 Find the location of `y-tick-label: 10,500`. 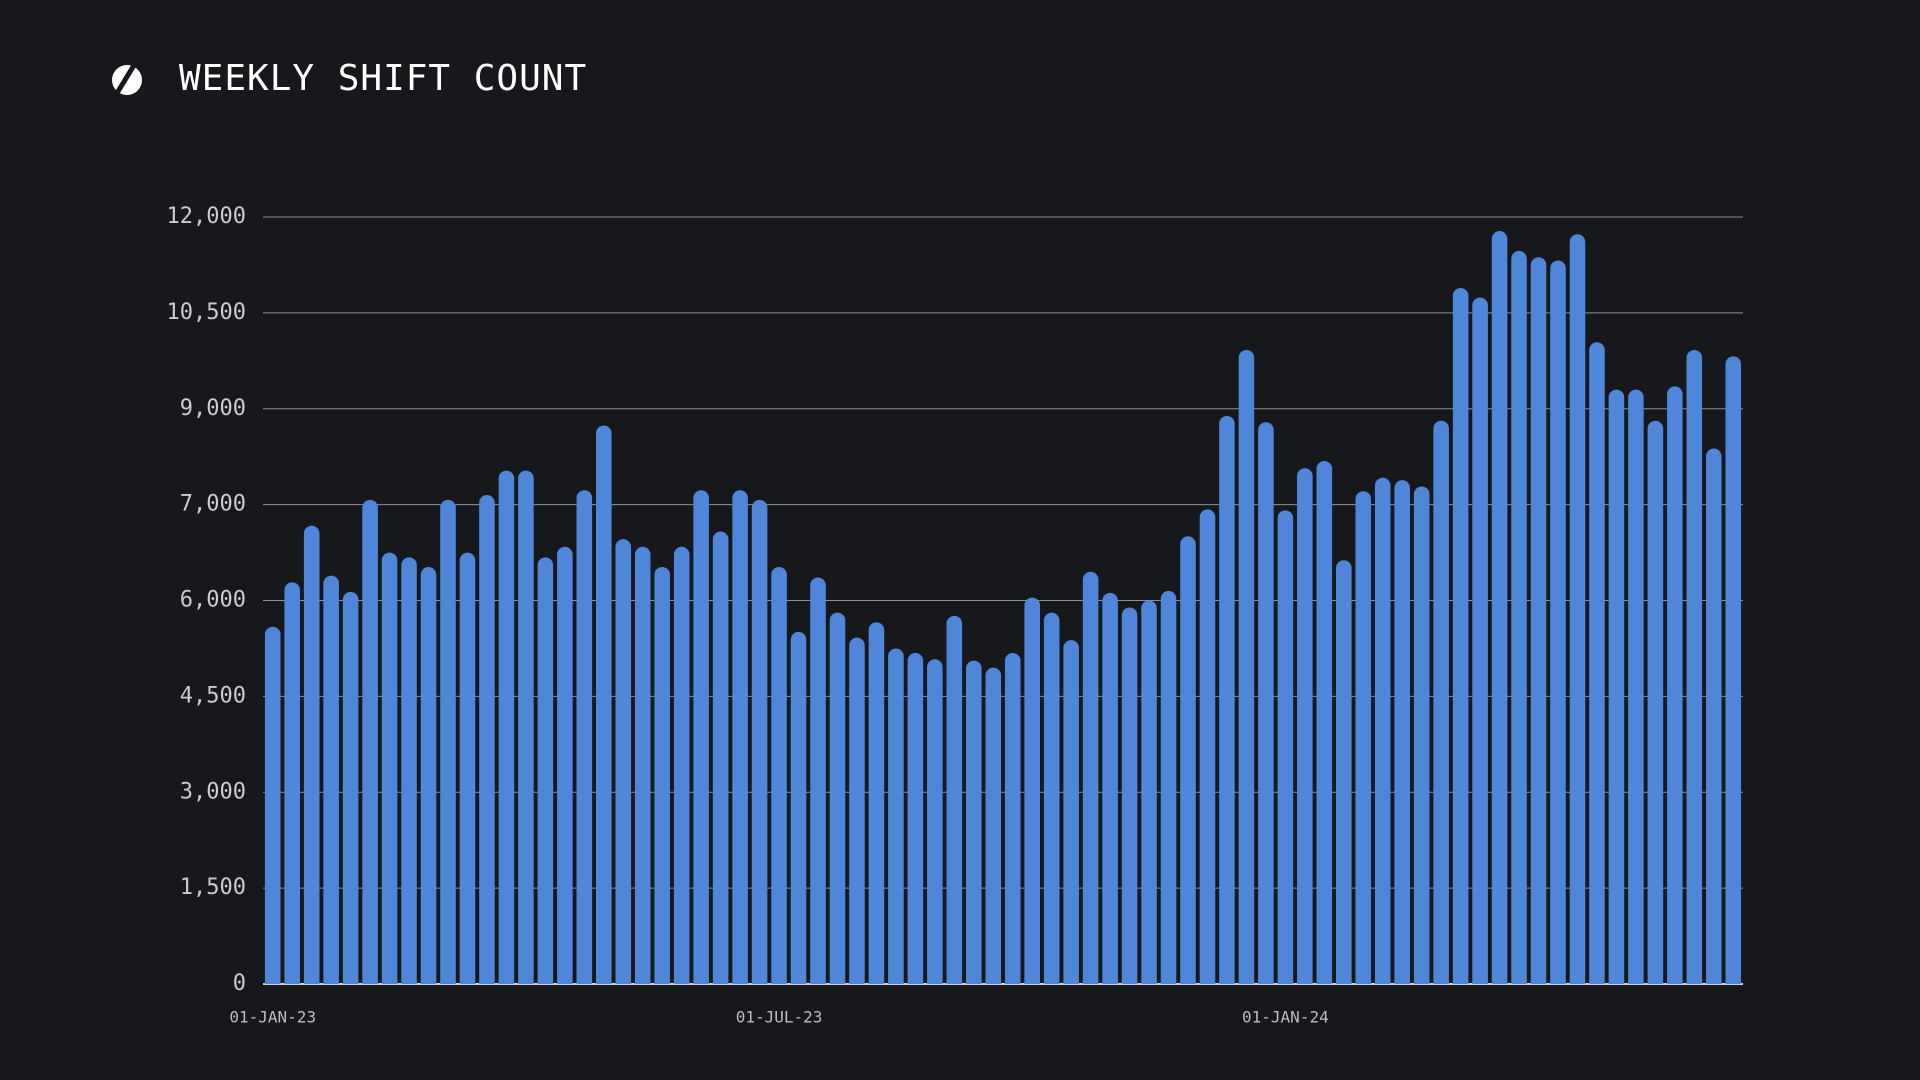

y-tick-label: 10,500 is located at coordinates (206, 312).